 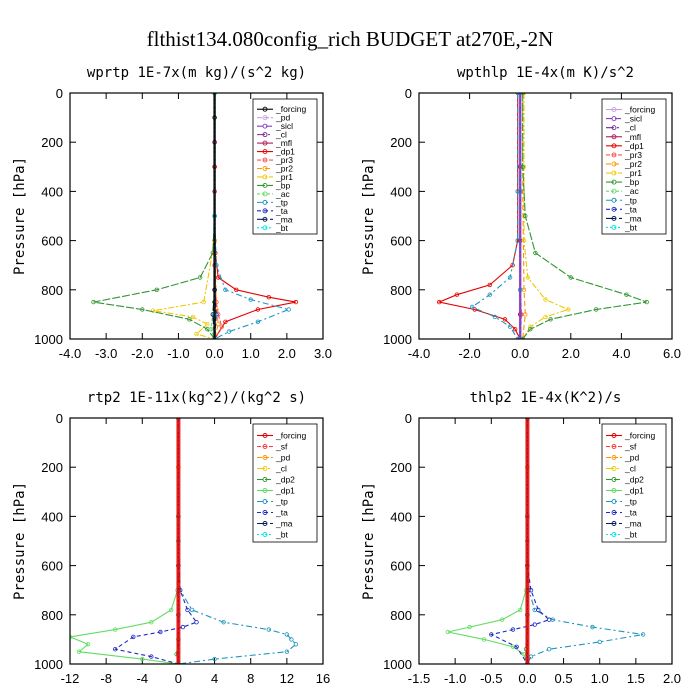 What do you see at coordinates (636, 678) in the screenshot?
I see `x-tick-label: 1.5` at bounding box center [636, 678].